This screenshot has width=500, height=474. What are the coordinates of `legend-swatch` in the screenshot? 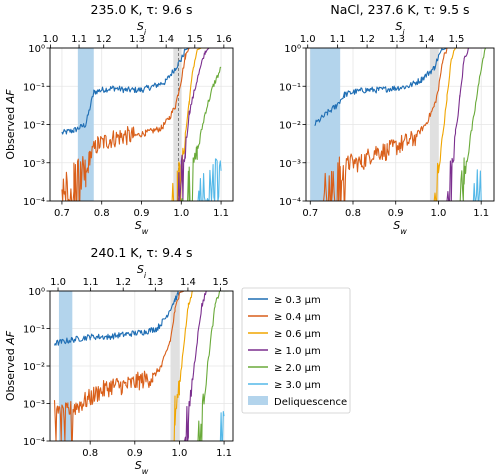 It's located at (258, 400).